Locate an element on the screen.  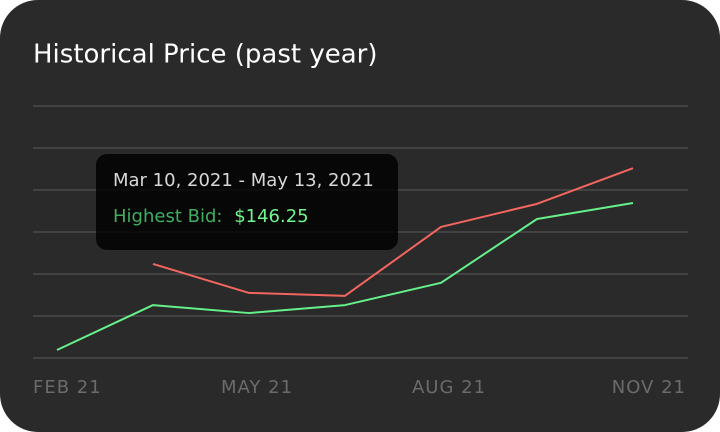
tooltip-range: Mar 10, 2021 - May 13, 2021 is located at coordinates (243, 180).